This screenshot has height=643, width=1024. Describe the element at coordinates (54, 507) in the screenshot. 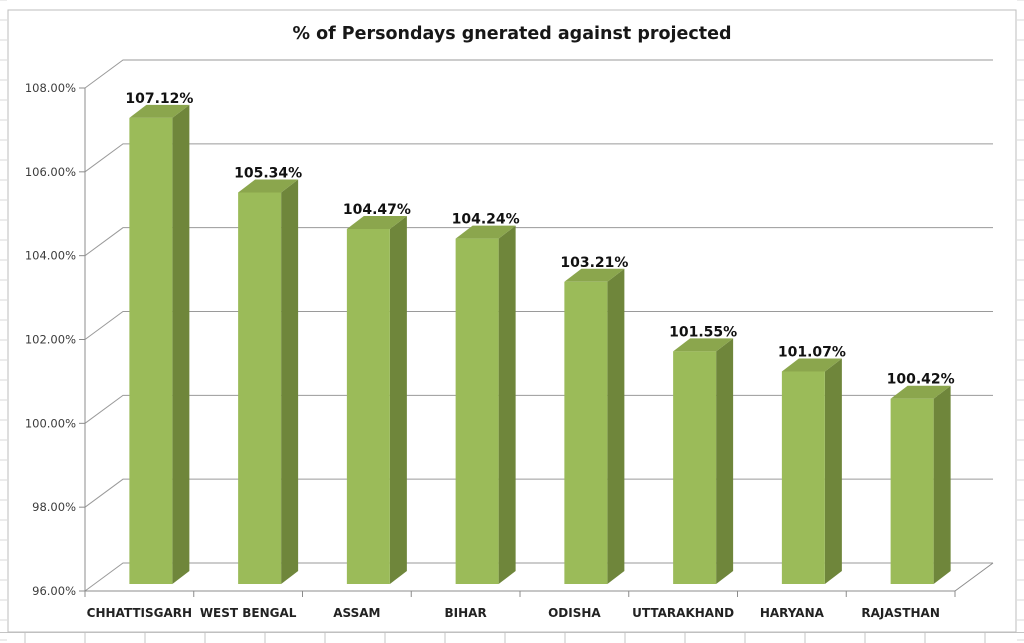

I see `ytick-label-98-00-: 98.00%` at that location.